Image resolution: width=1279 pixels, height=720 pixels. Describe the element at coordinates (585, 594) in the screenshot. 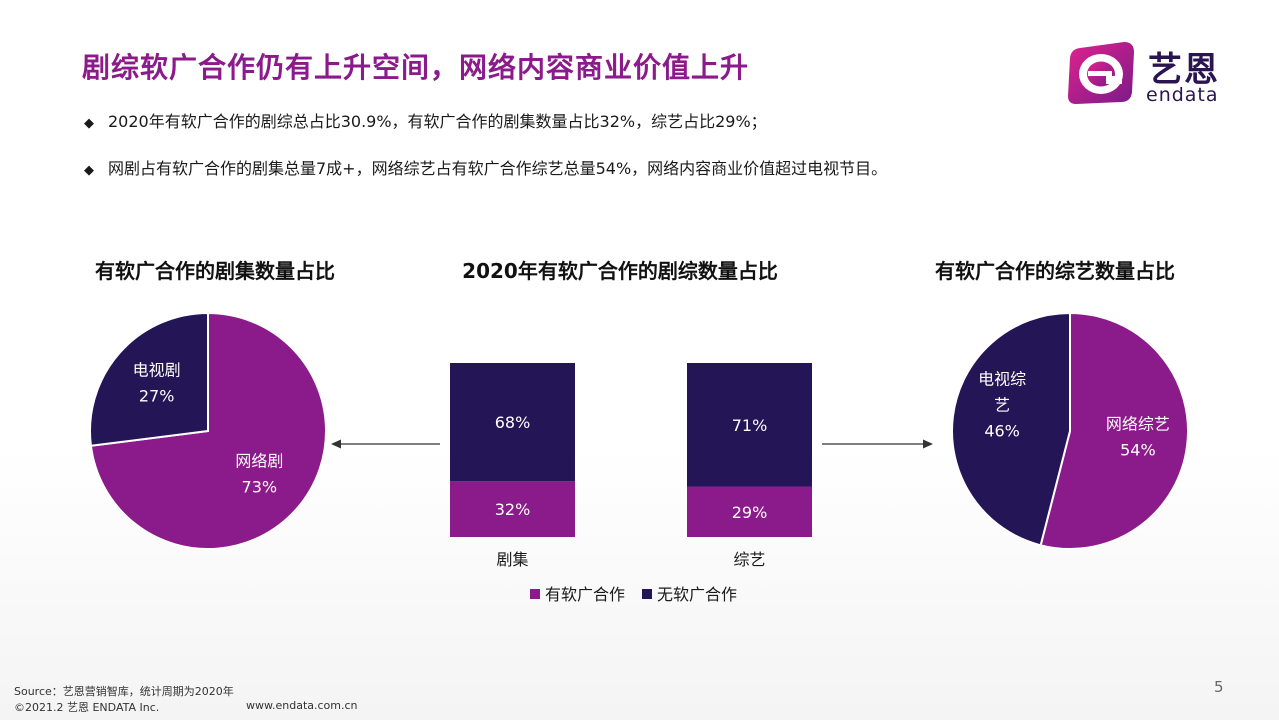

I see `legend-label-0: 有软广合作` at that location.